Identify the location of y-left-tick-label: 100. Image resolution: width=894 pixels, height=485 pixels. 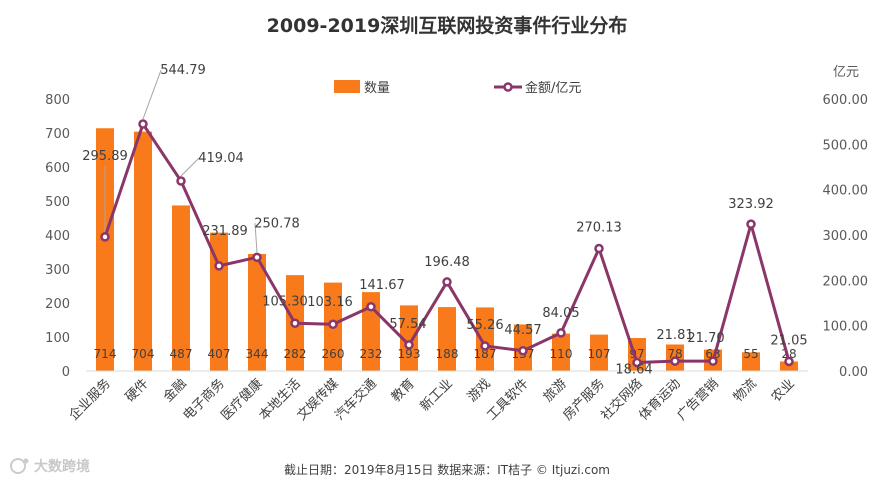
(57, 338).